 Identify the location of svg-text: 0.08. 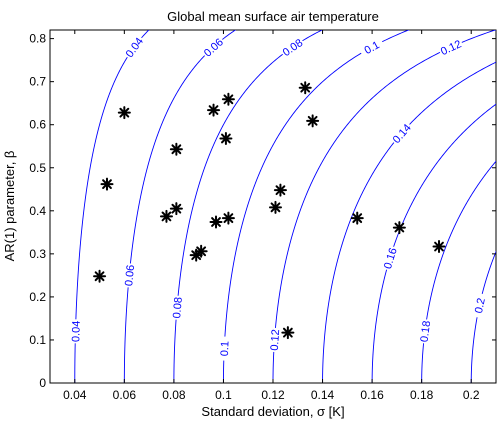
(178, 308).